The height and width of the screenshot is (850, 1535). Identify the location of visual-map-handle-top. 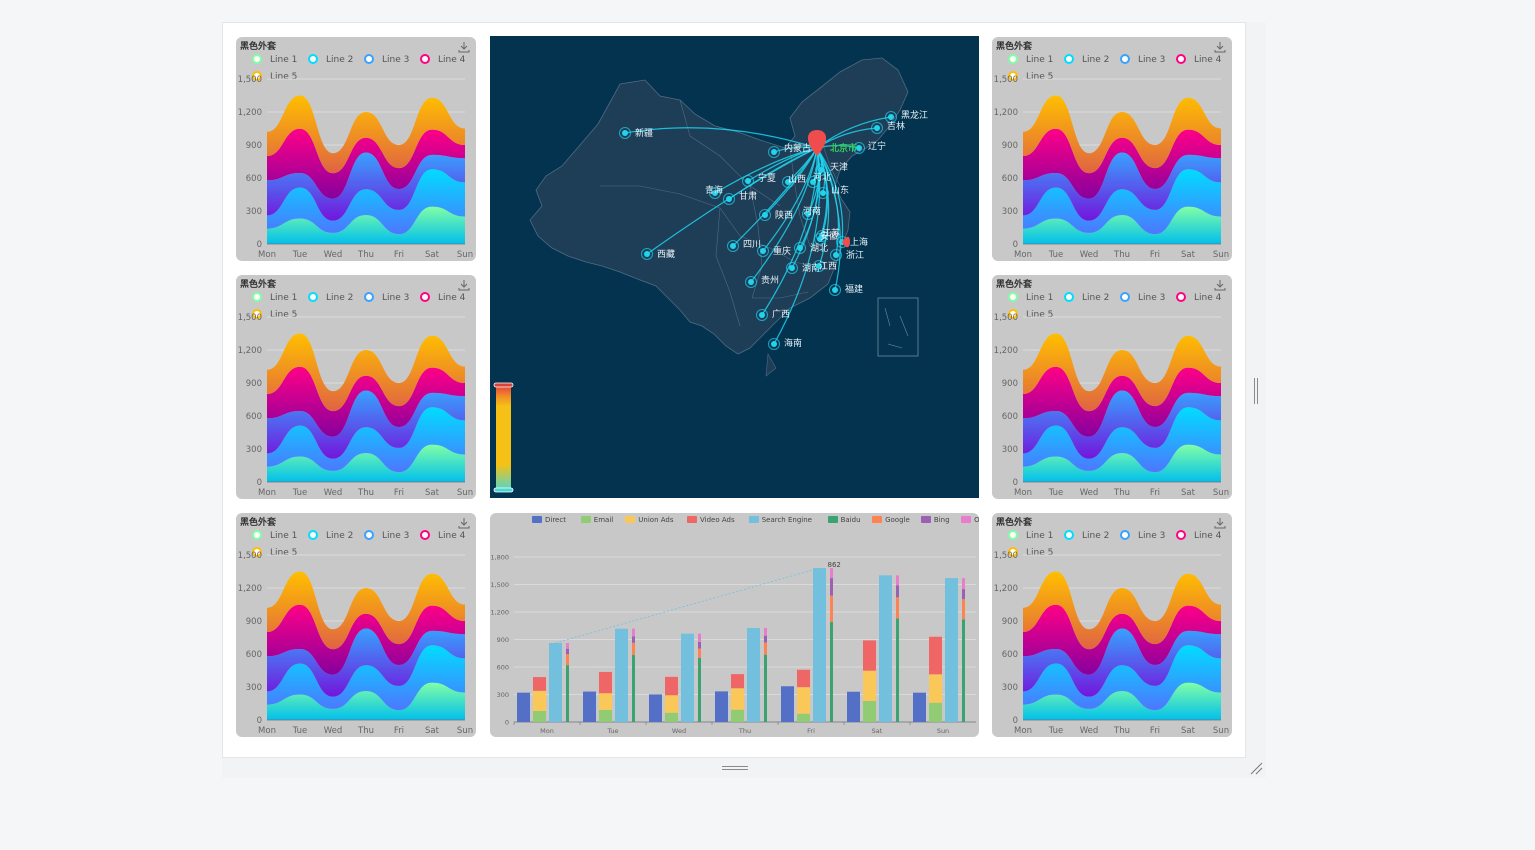
(503, 385).